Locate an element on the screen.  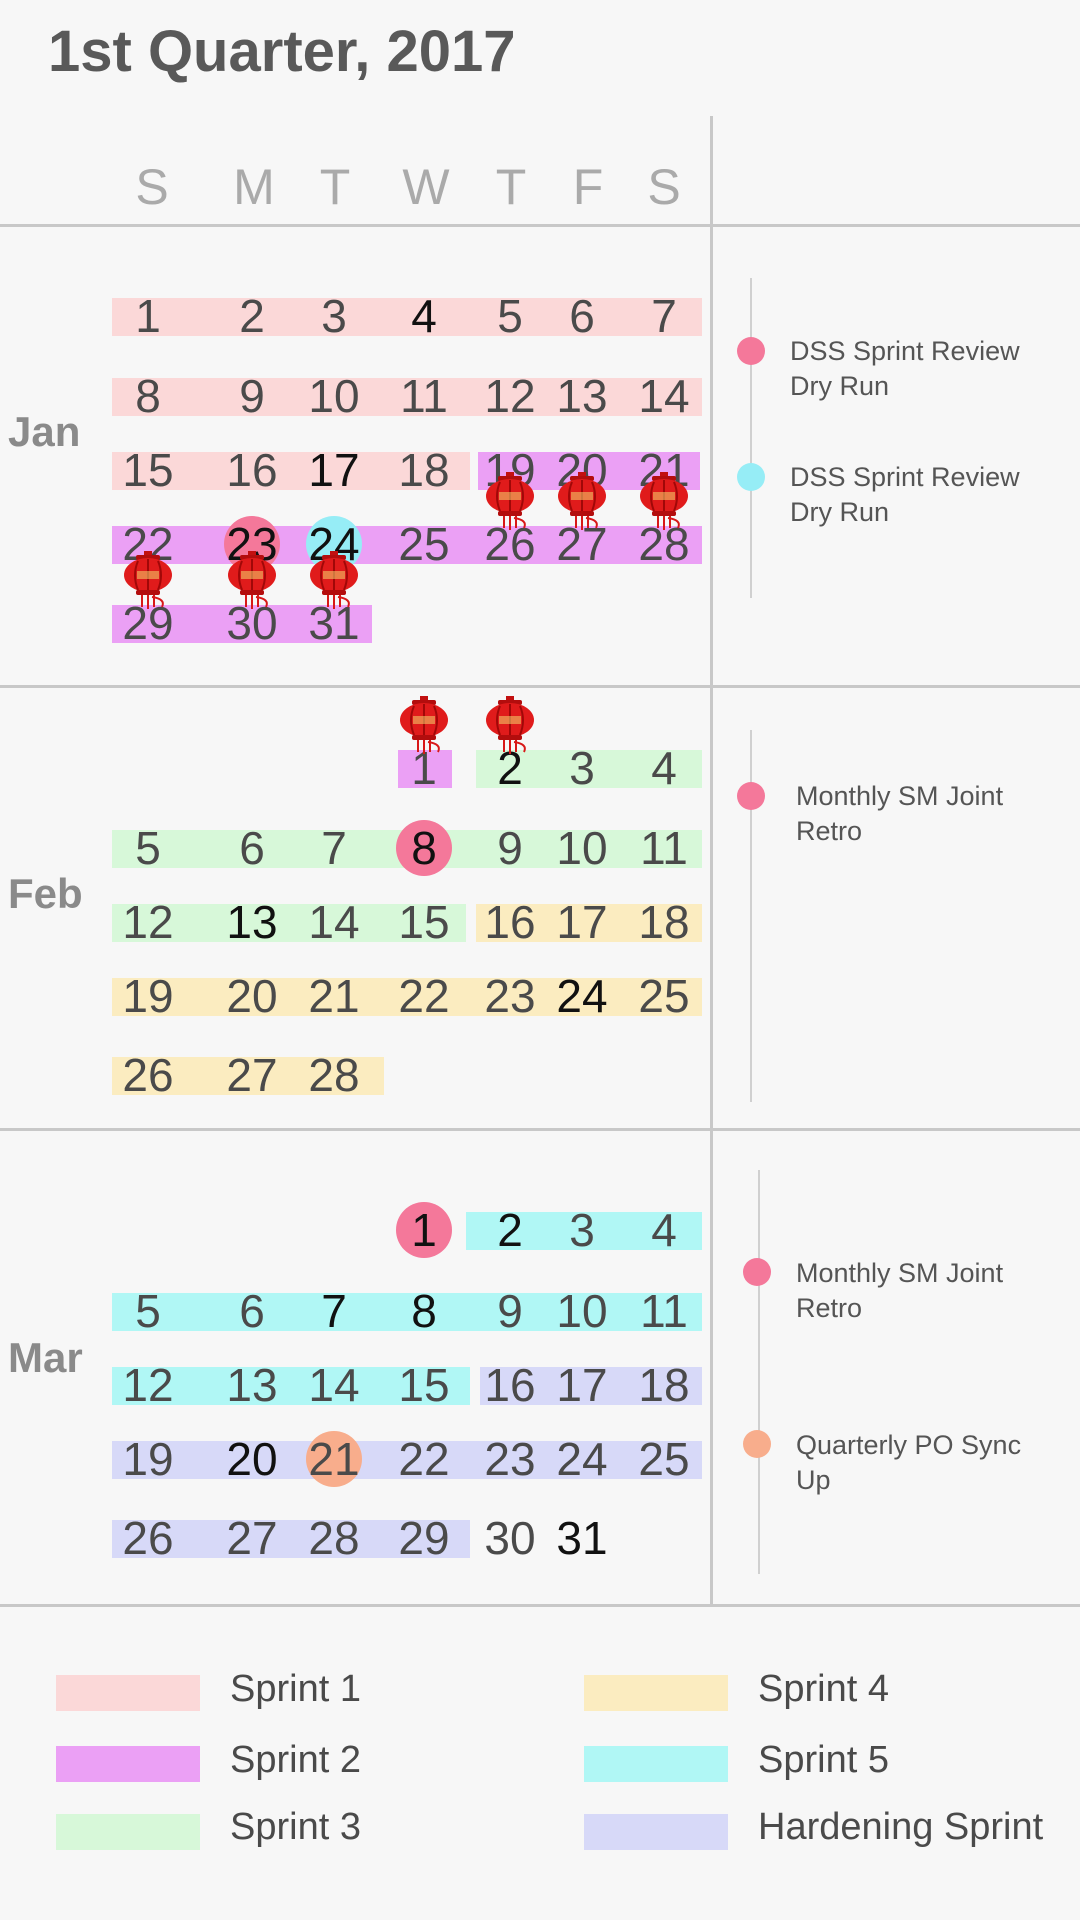
day-jan-10: 10 is located at coordinates (334, 396).